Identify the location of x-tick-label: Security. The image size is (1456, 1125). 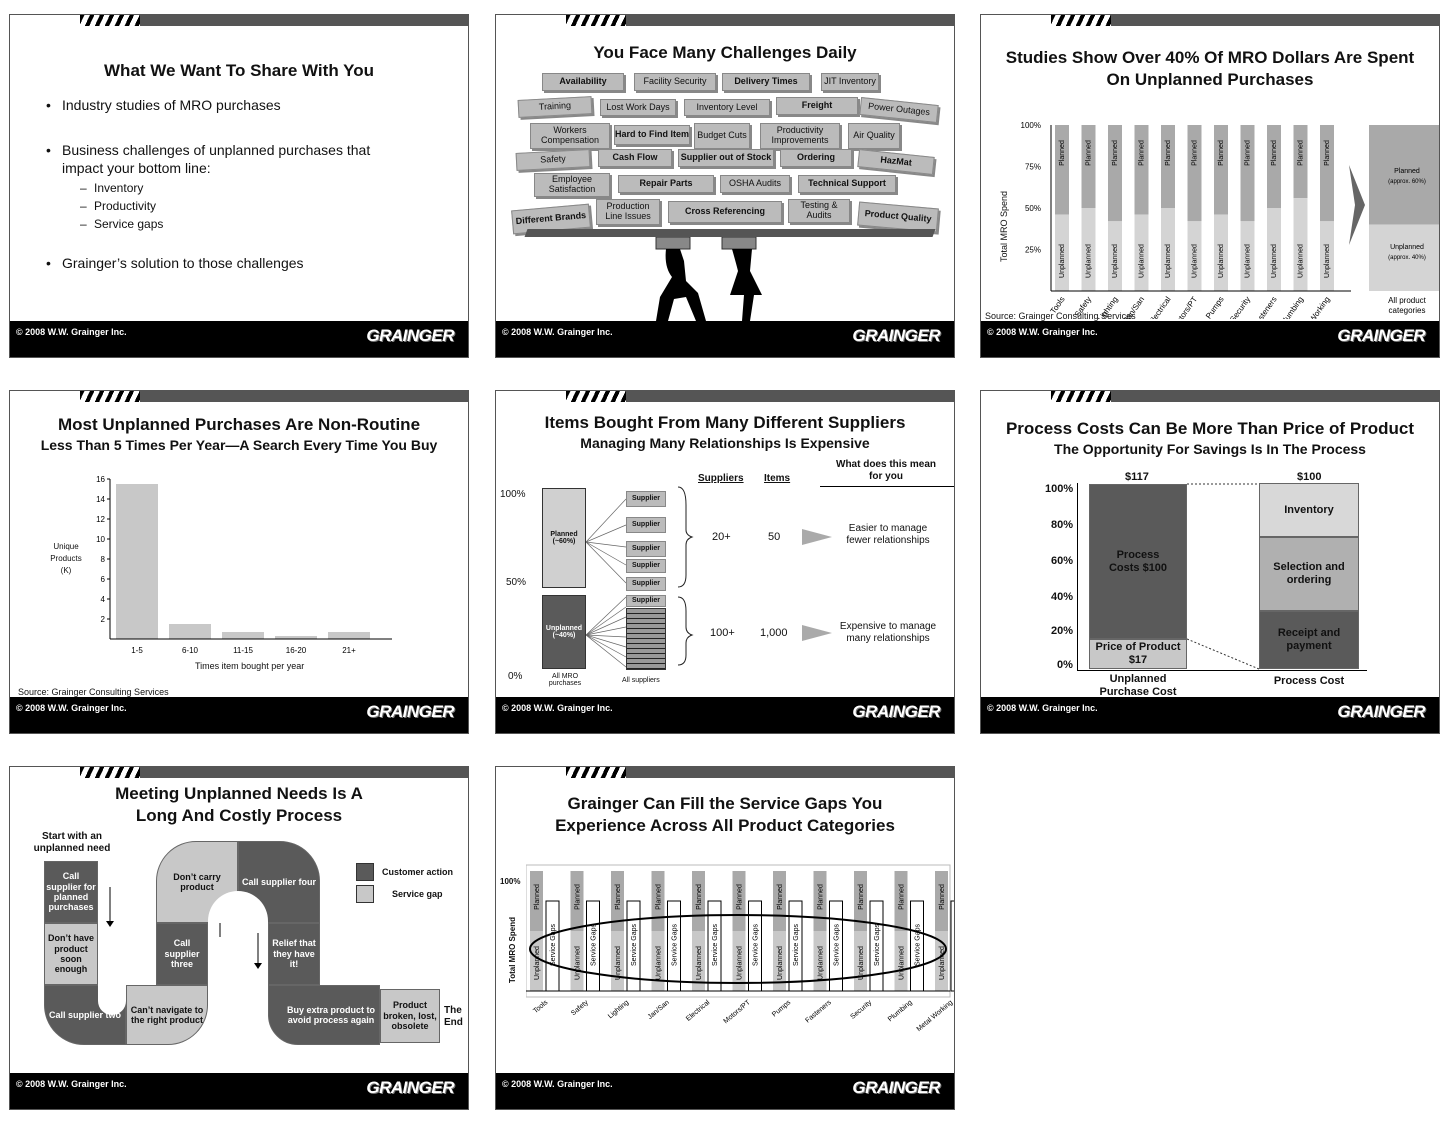
(1240, 307).